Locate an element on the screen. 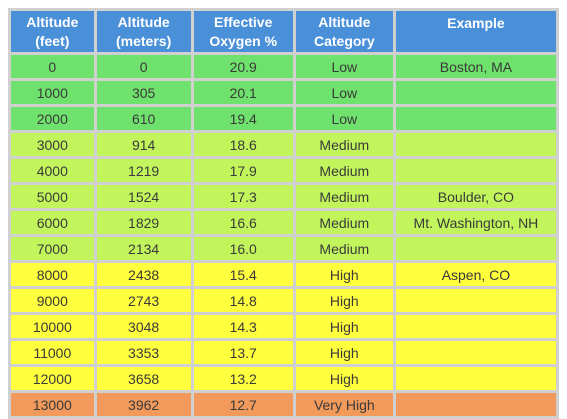 The image size is (567, 419). table-row: 8000 2438 15.4 High Aspen, CO is located at coordinates (283, 274).